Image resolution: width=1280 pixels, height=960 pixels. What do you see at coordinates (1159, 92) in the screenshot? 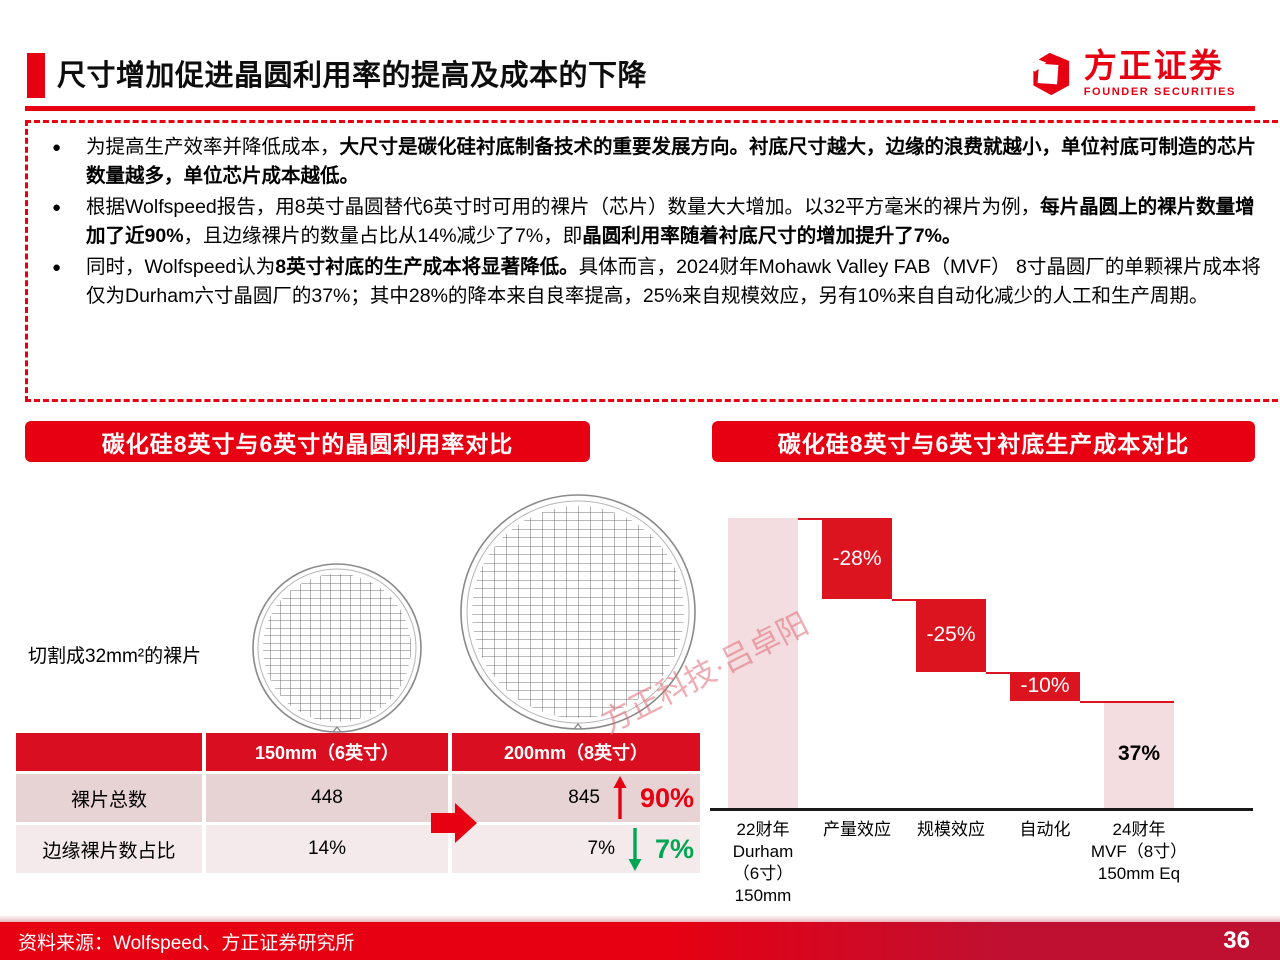
I see `logo-en-text: FOUNDER SECURITIES` at bounding box center [1159, 92].